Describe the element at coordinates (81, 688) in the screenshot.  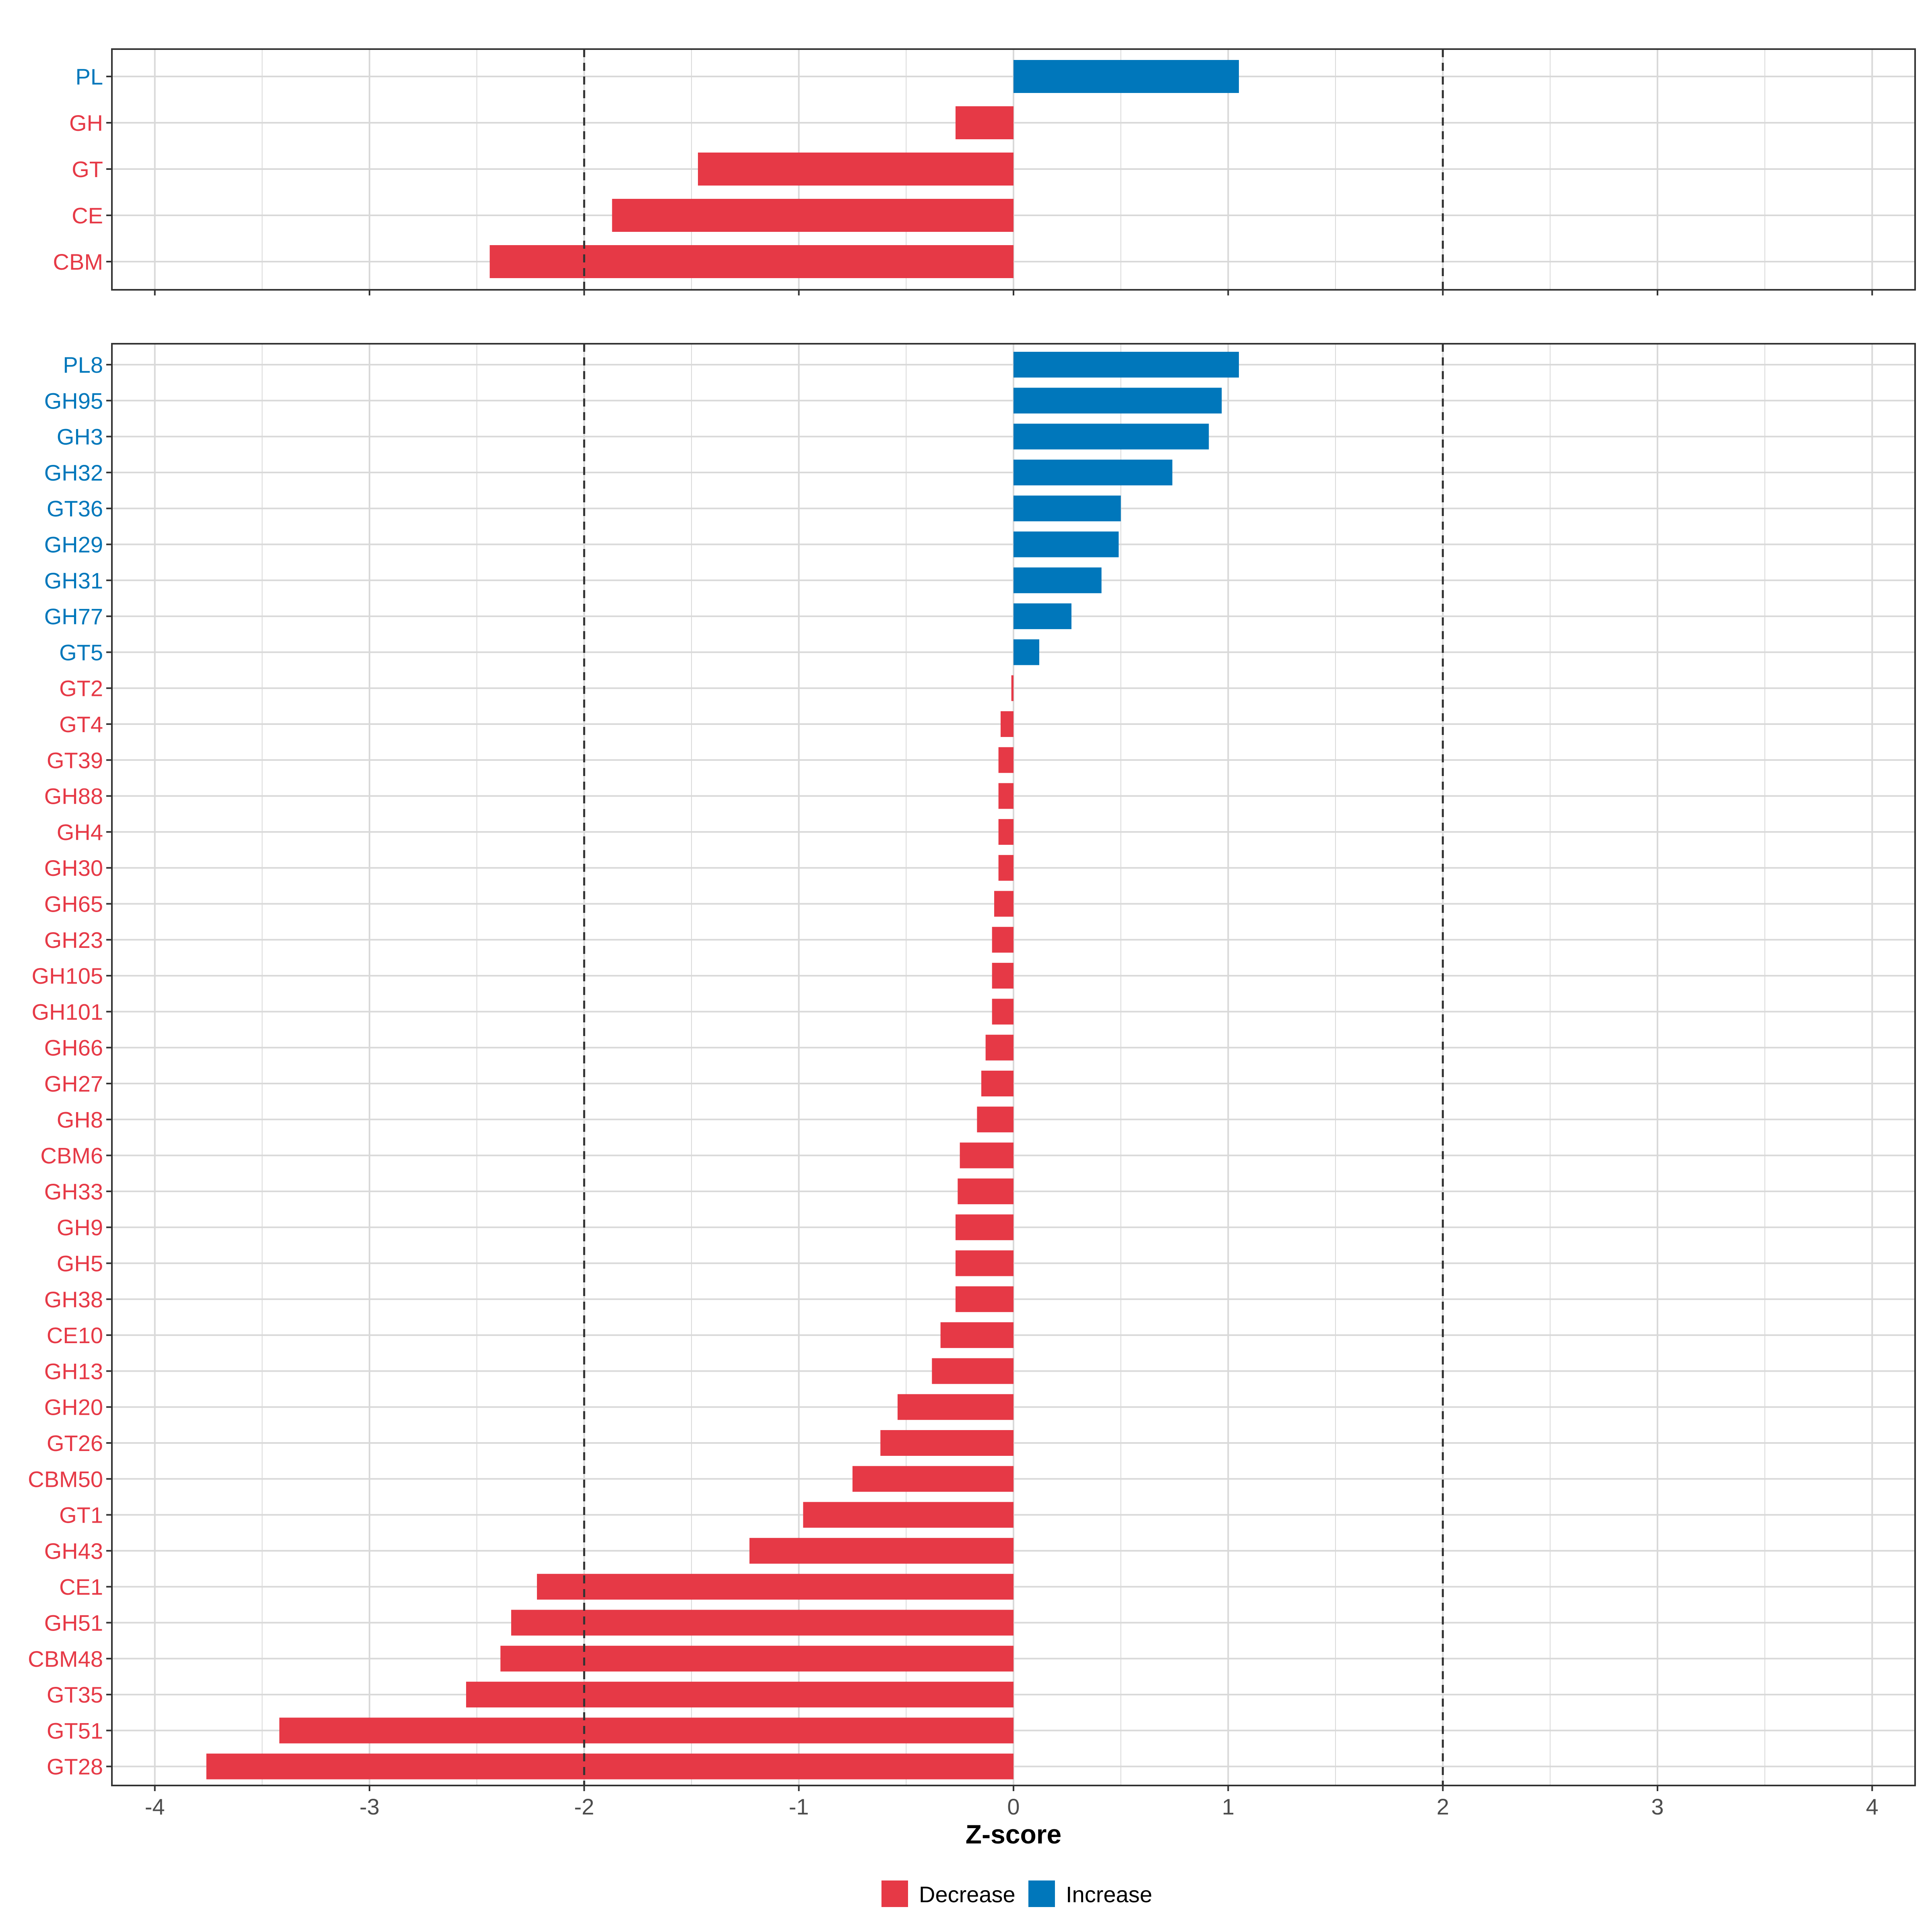
I see `category-label: GT2` at that location.